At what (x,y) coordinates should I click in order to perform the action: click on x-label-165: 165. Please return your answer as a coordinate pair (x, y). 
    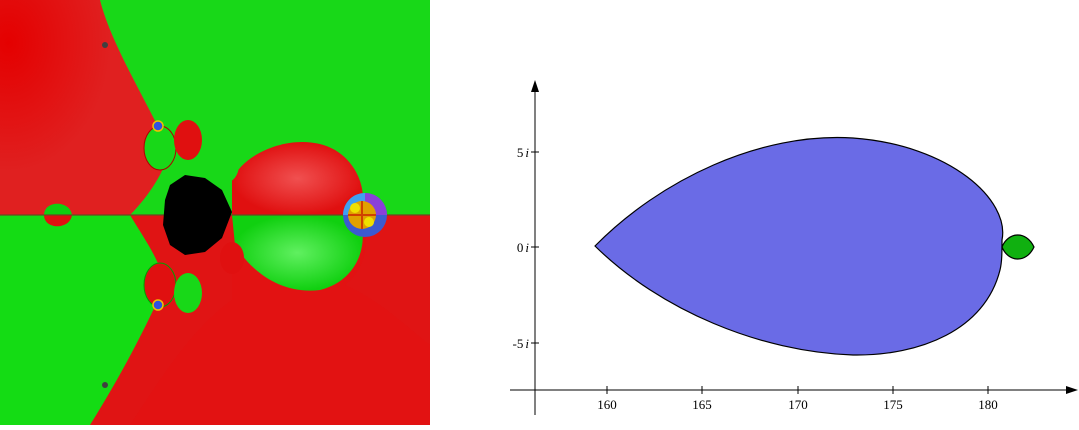
    Looking at the image, I should click on (702, 404).